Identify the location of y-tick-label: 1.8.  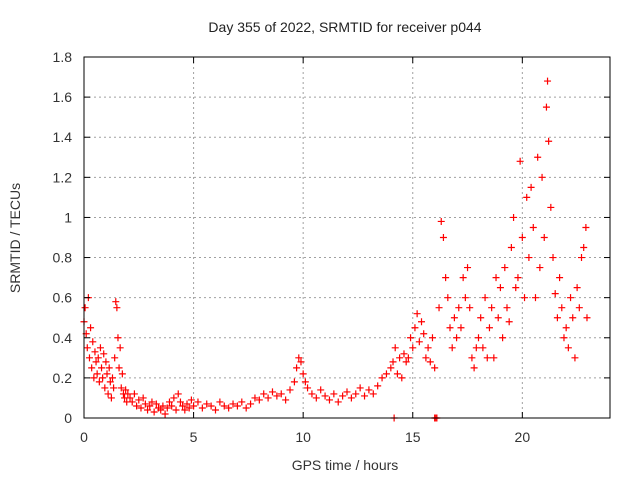
(63, 57).